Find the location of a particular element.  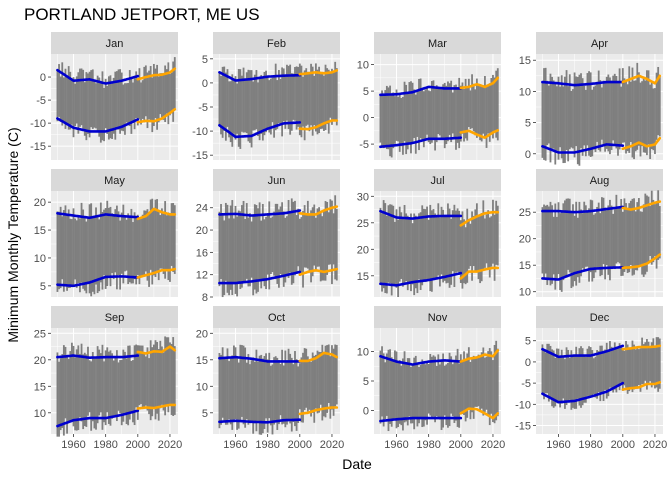

trend-line-lower-early is located at coordinates (98, 281).